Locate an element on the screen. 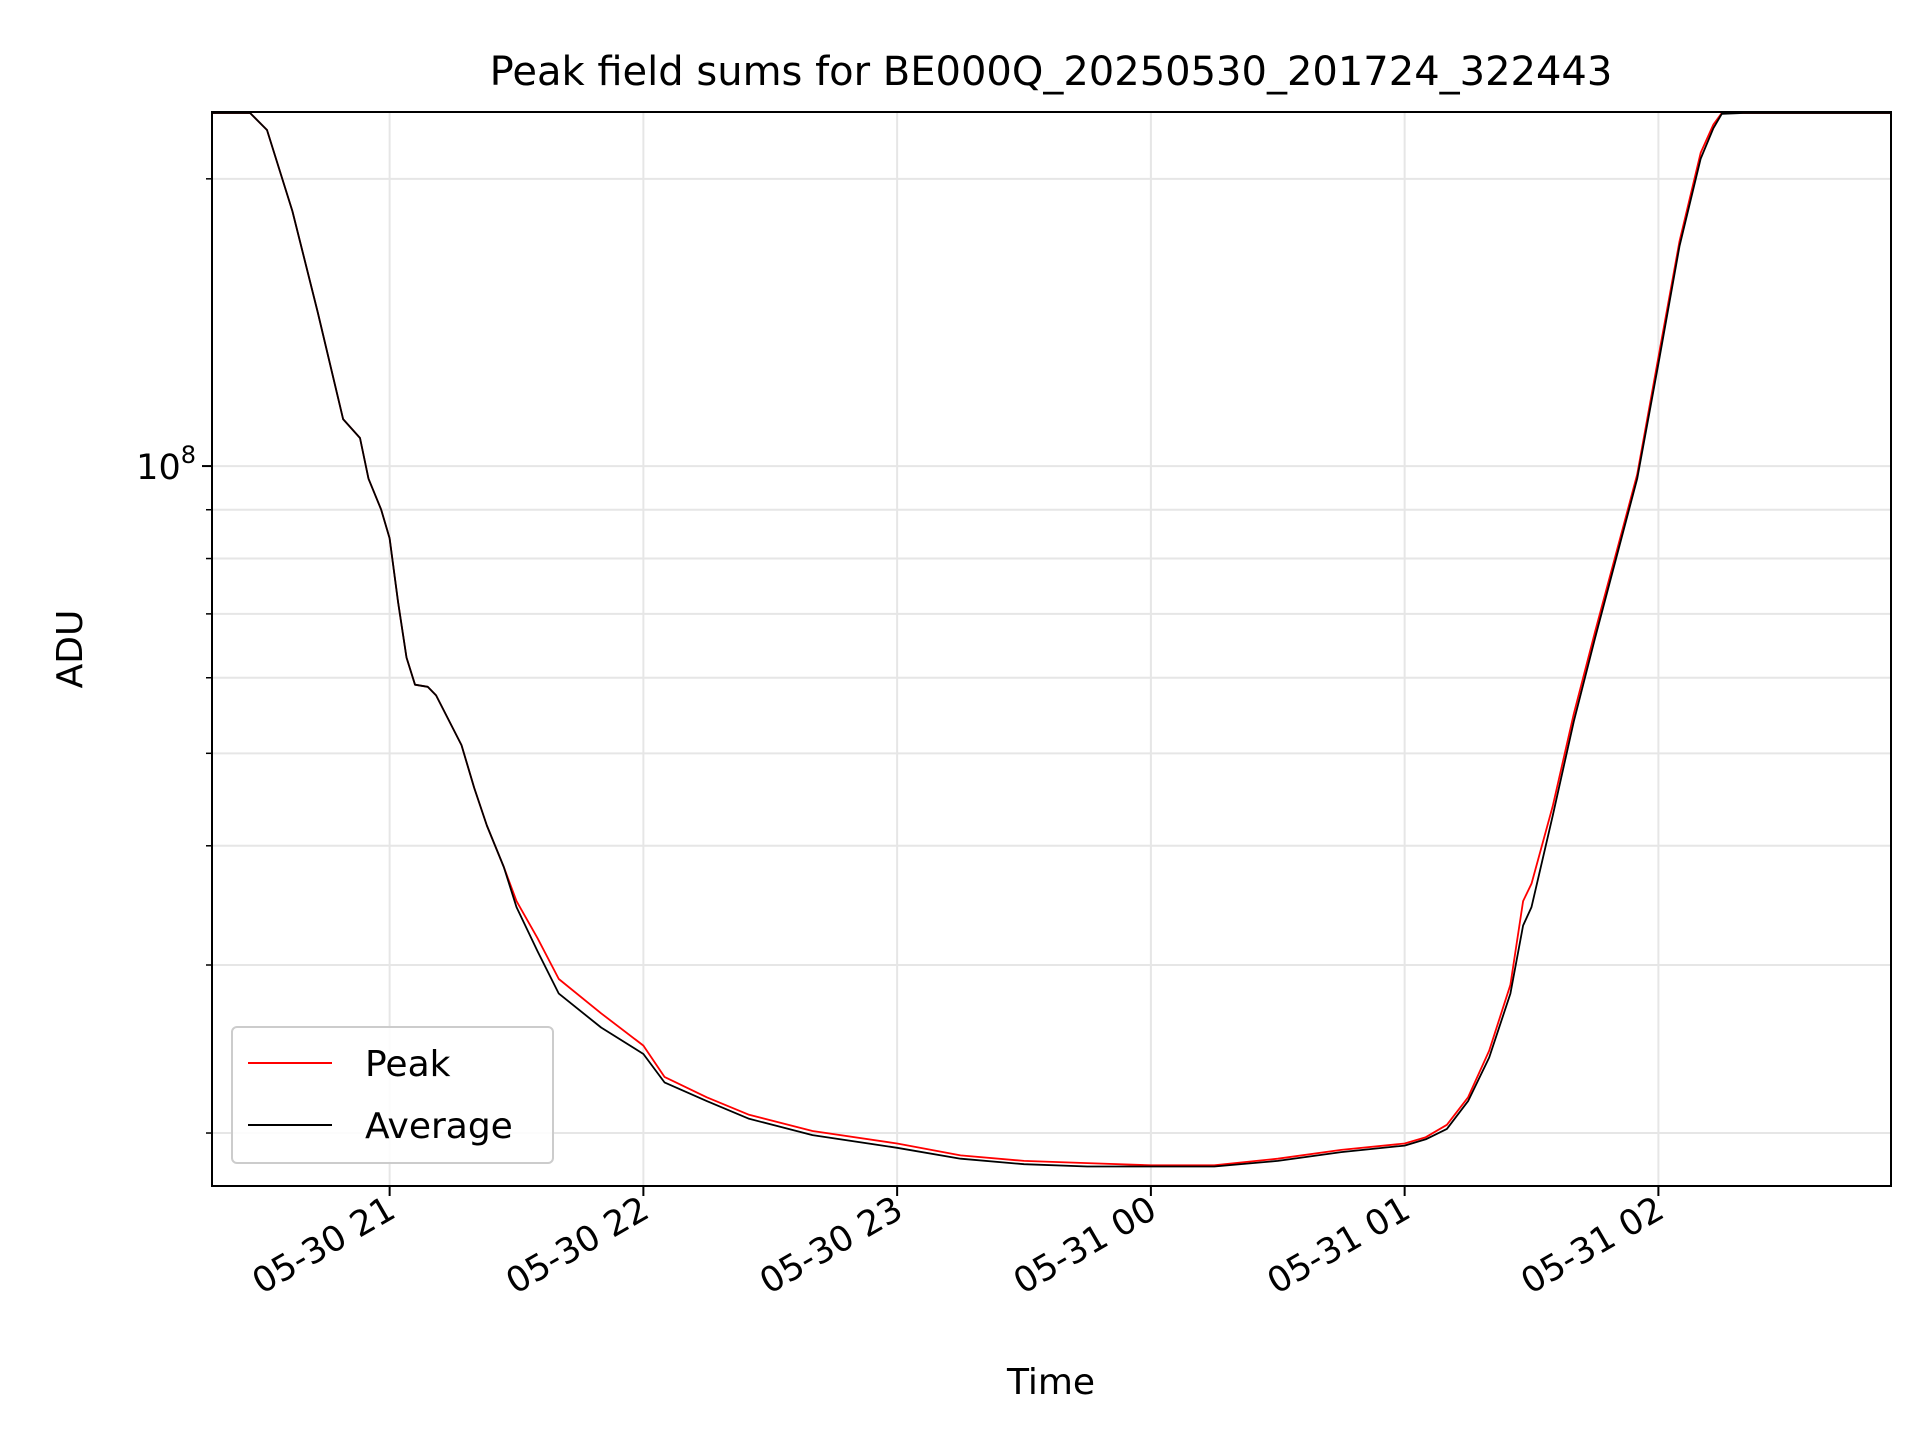 This screenshot has height=1444, width=1920. y-tick-label-0: 108 is located at coordinates (166, 464).